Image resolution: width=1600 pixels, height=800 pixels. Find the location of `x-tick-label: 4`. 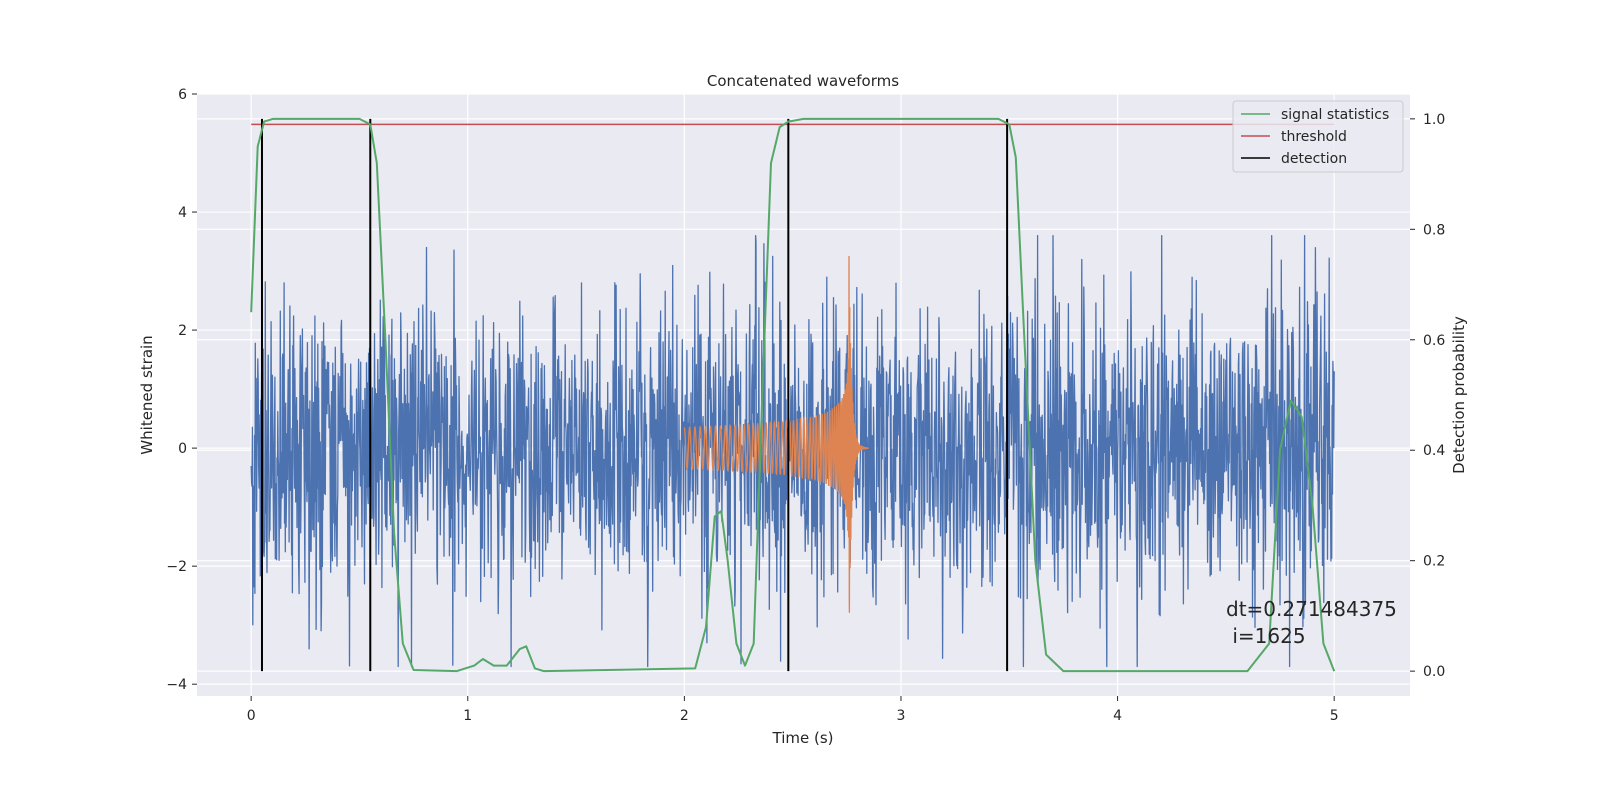

x-tick-label: 4 is located at coordinates (1117, 716).